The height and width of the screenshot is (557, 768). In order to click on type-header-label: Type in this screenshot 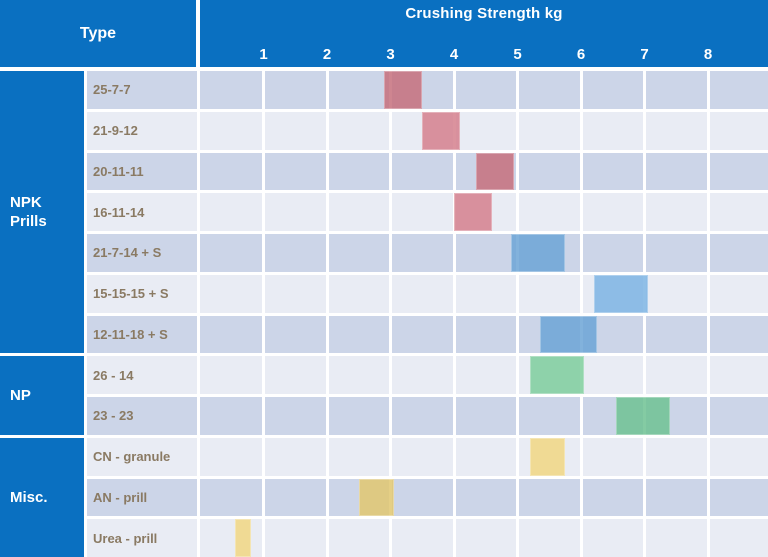, I will do `click(98, 33)`.